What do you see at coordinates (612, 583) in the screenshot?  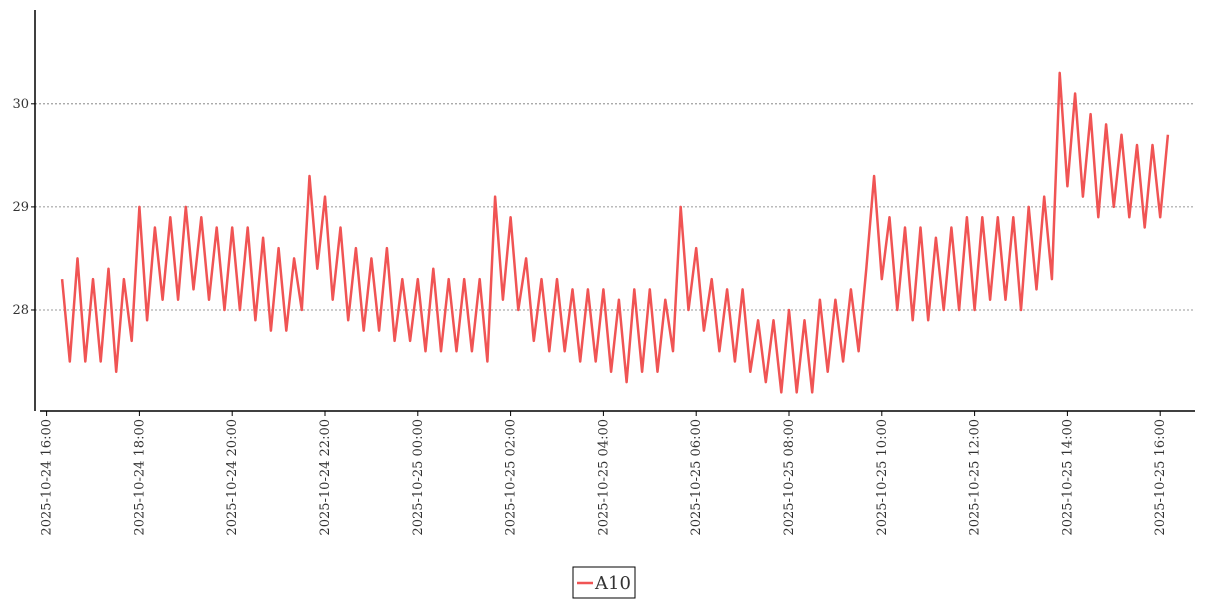 I see `legend-label: A10` at bounding box center [612, 583].